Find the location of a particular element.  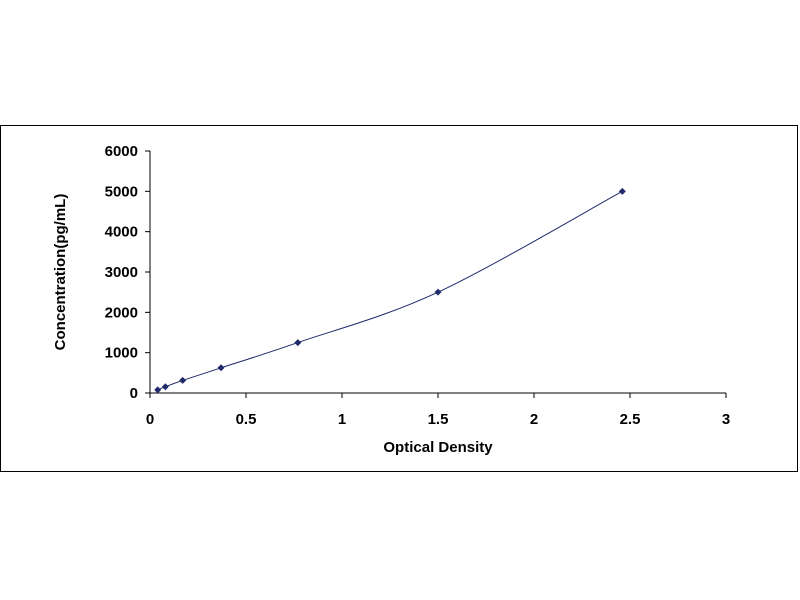

y-tick-label: 3000 is located at coordinates (121, 272).